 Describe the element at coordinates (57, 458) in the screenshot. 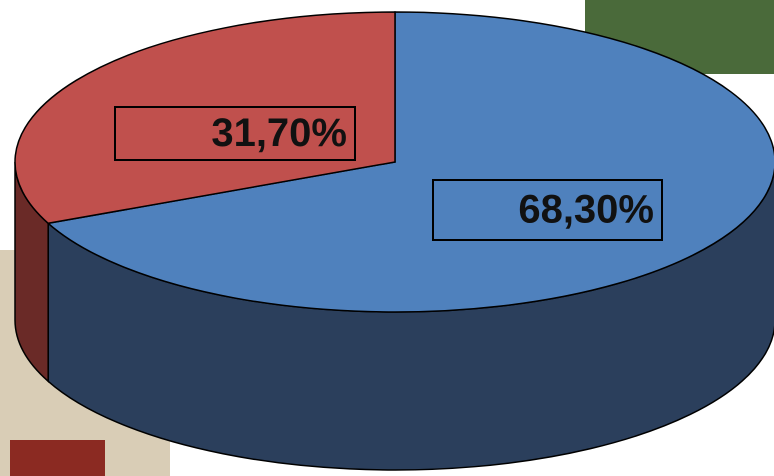

I see `background-photo` at that location.